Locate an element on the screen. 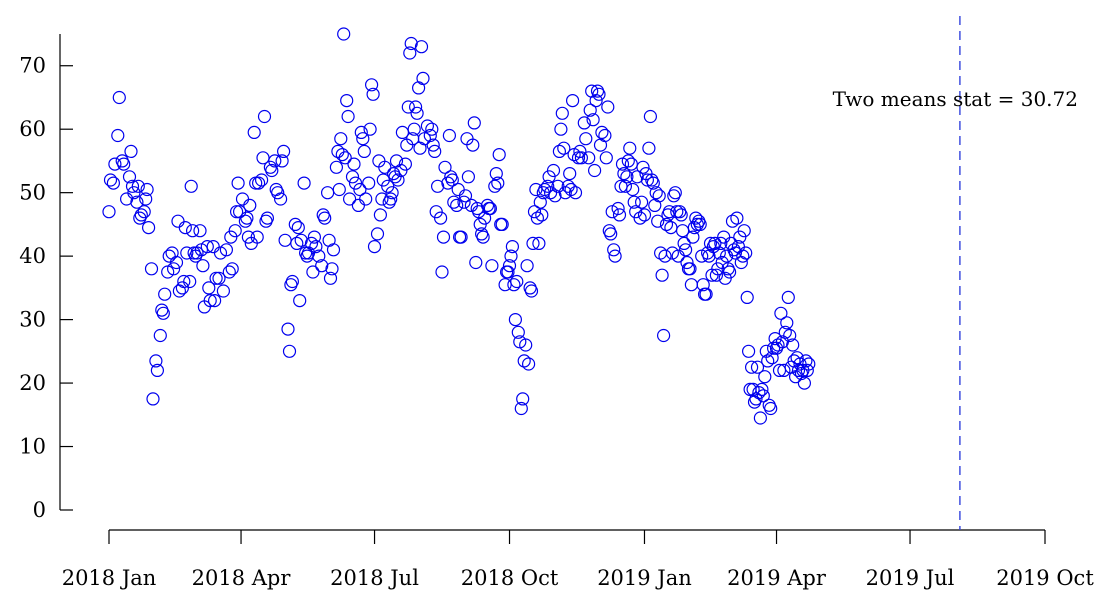 This screenshot has height=606, width=1104. y-tick-label: 40 is located at coordinates (32, 256).